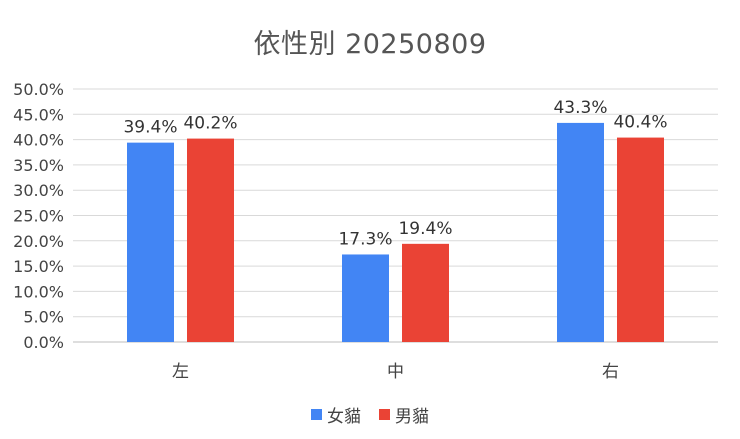 Image resolution: width=740 pixels, height=439 pixels. What do you see at coordinates (610, 372) in the screenshot?
I see `x-tick-label: 右` at bounding box center [610, 372].